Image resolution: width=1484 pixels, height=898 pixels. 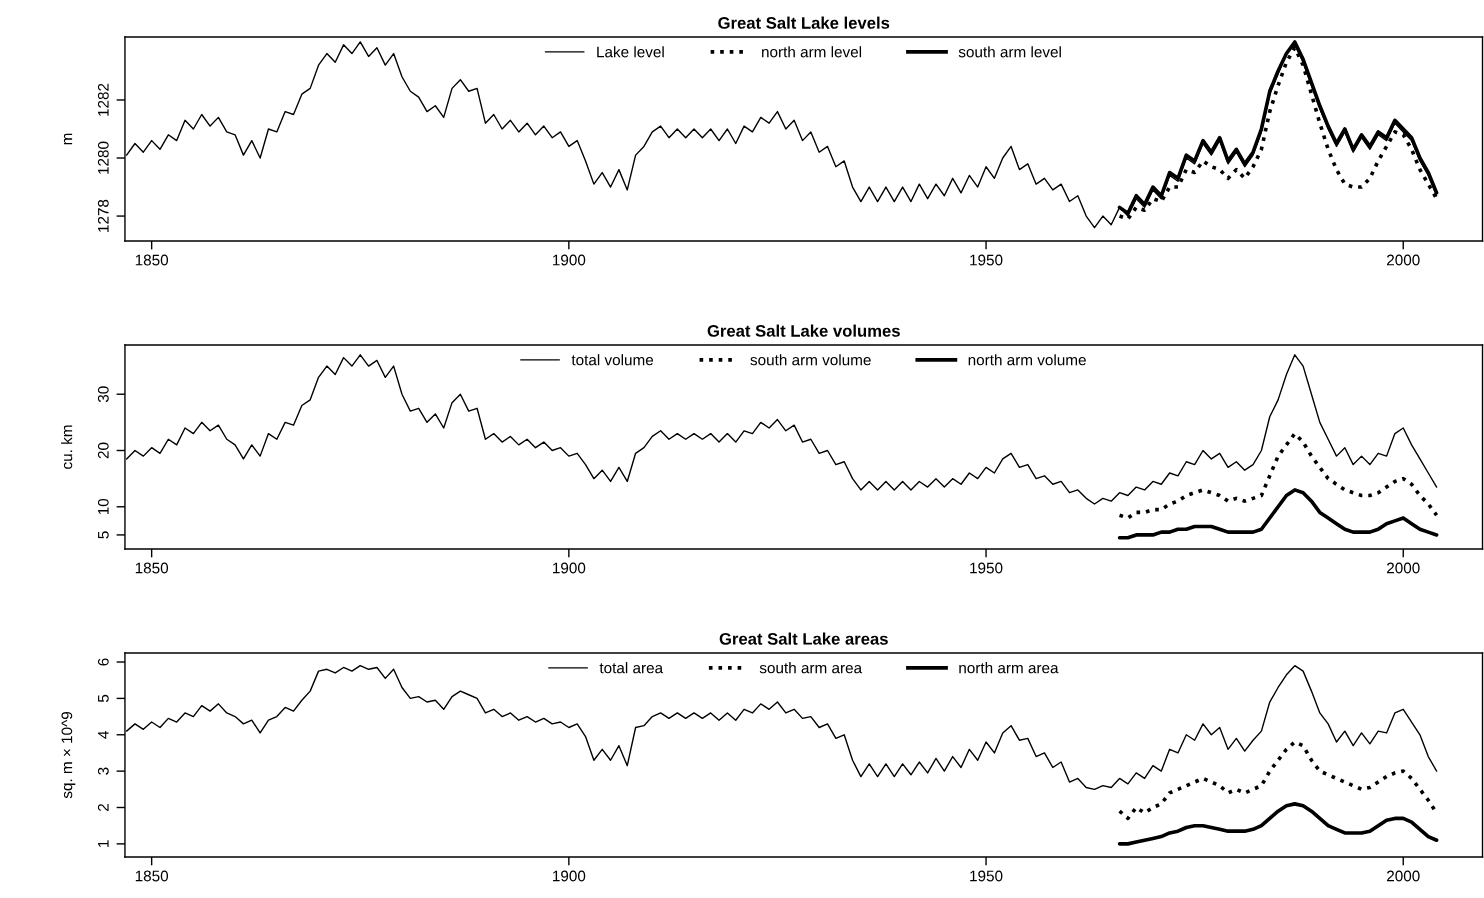 I want to click on legend-label: total volume, so click(x=612, y=360).